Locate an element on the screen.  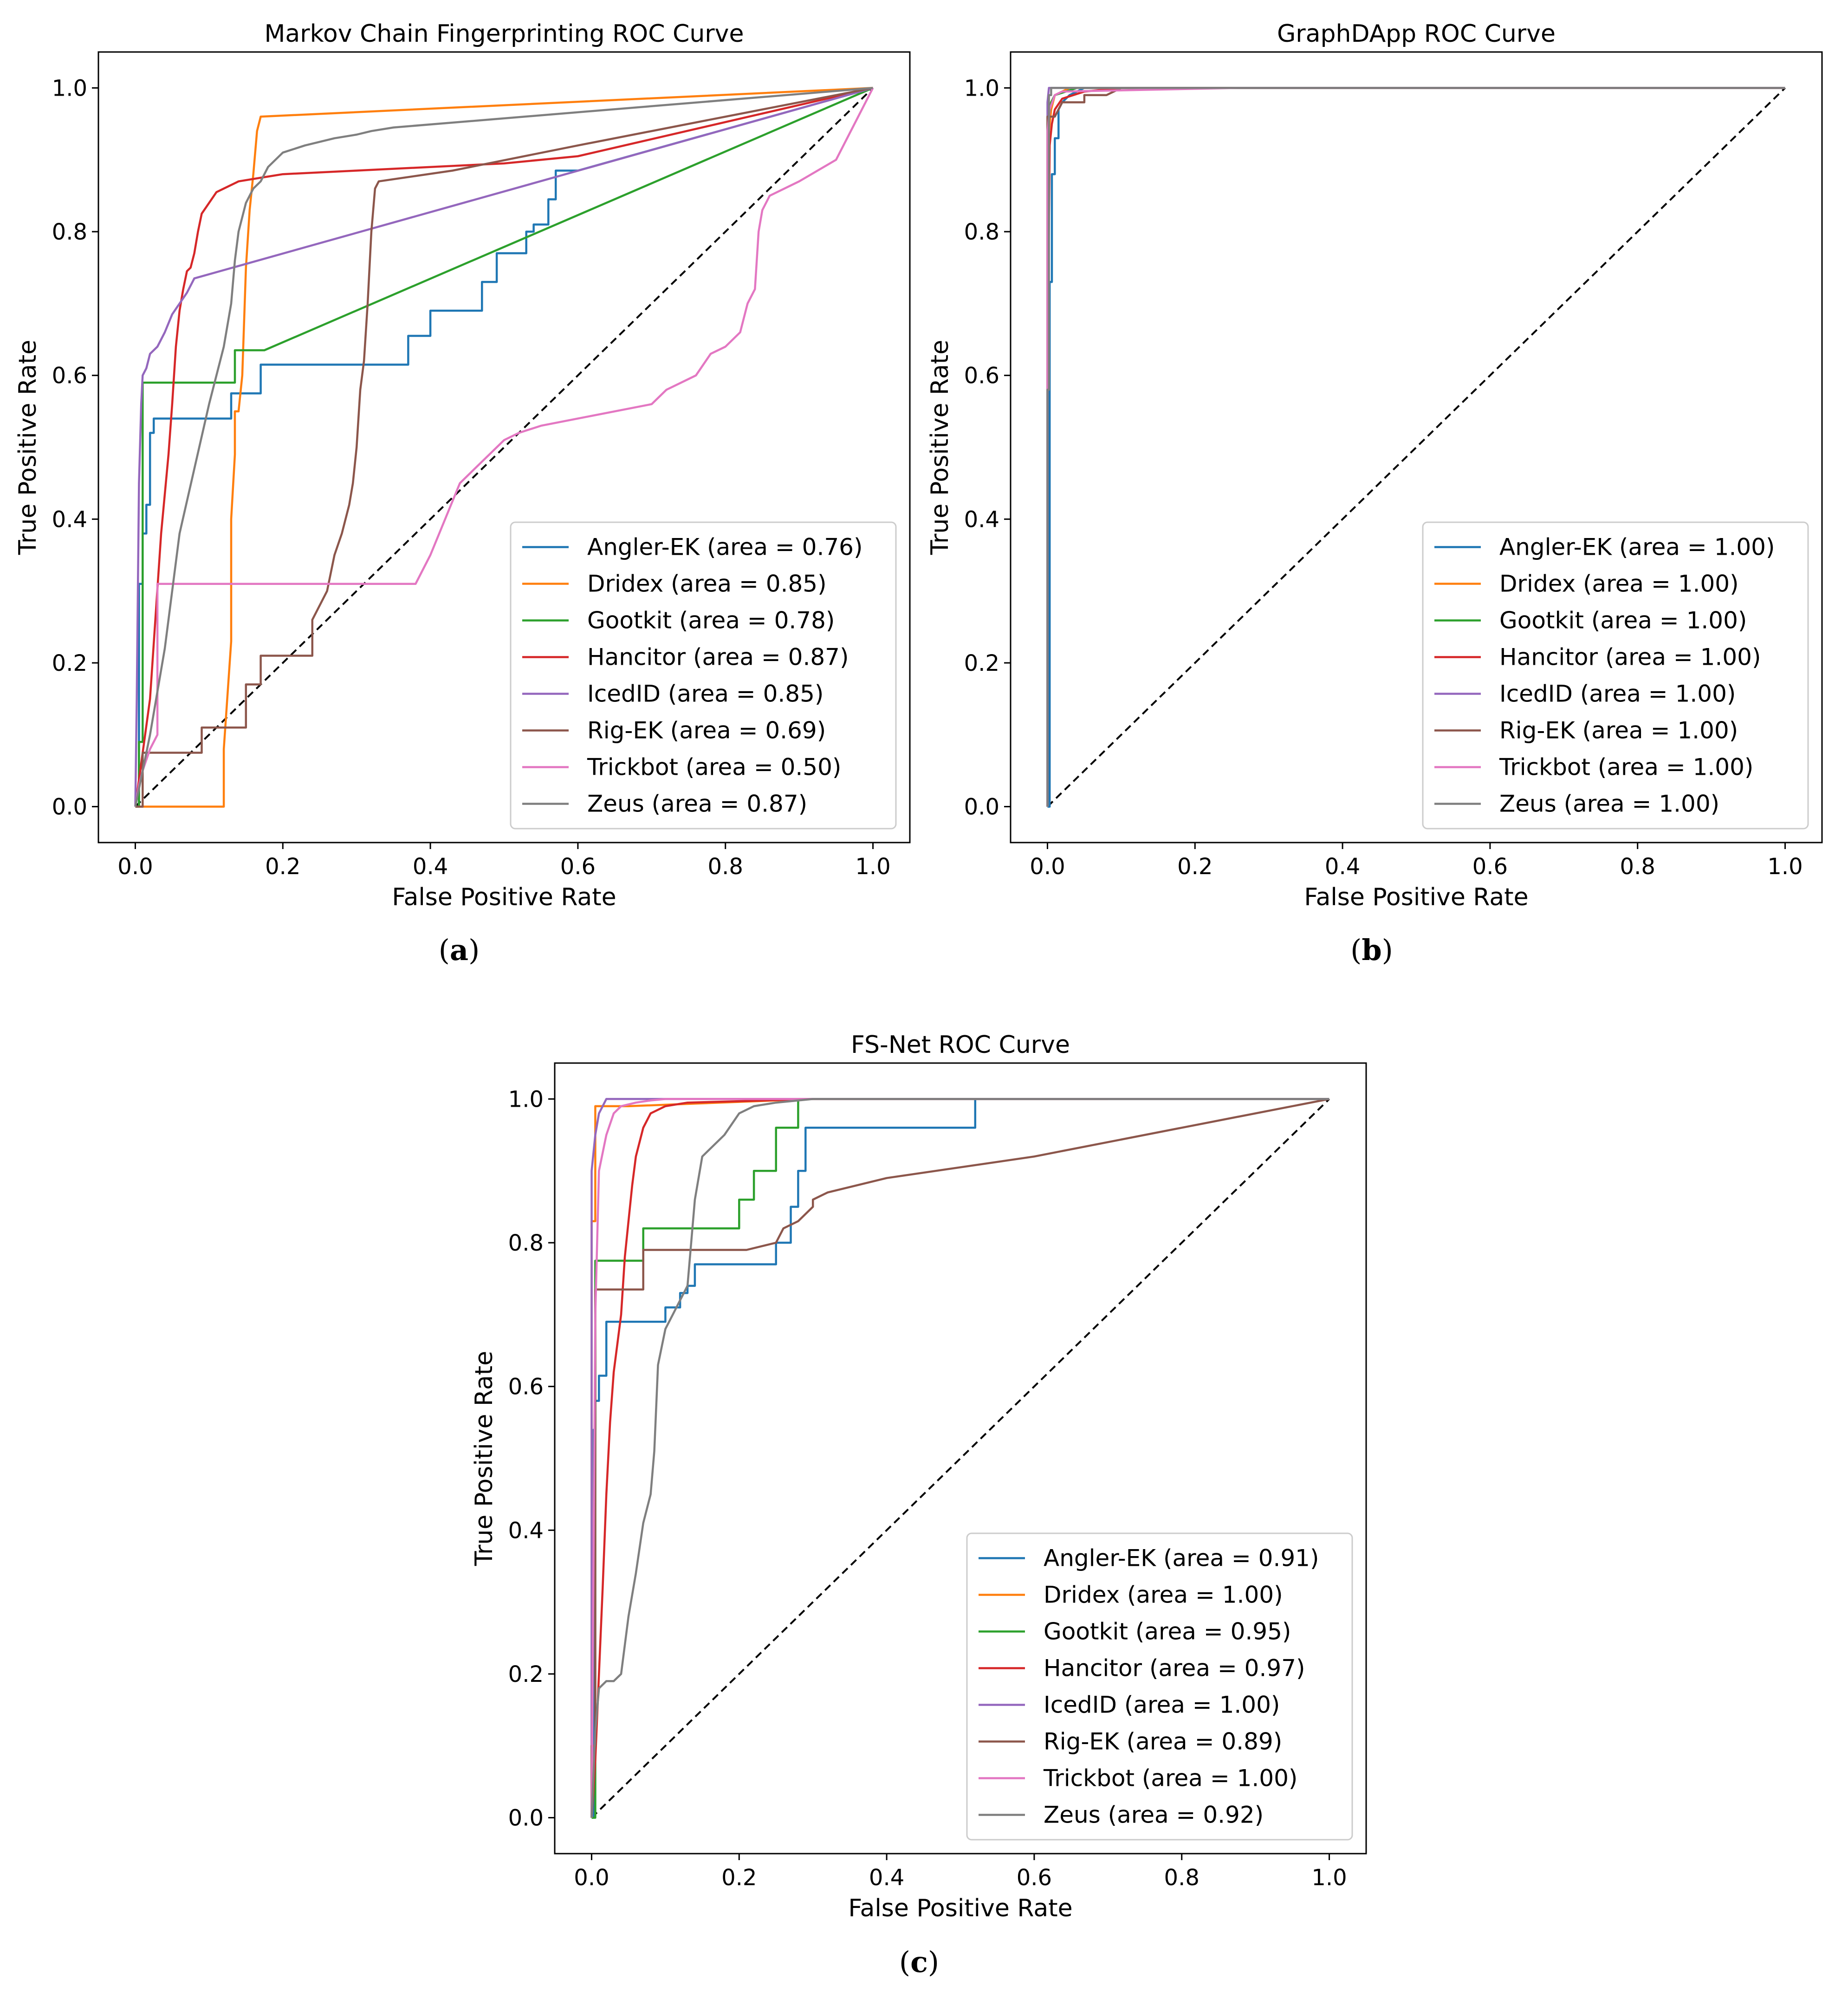
series-line-dridex is located at coordinates (504, 447).